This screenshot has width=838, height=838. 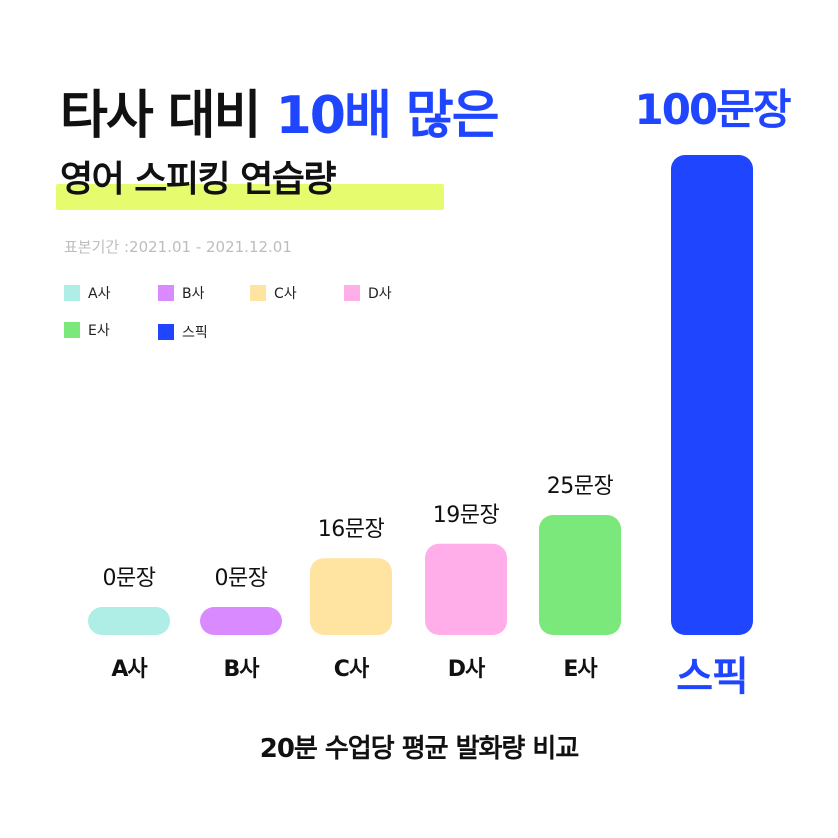 What do you see at coordinates (467, 669) in the screenshot?
I see `category-label-3: D사` at bounding box center [467, 669].